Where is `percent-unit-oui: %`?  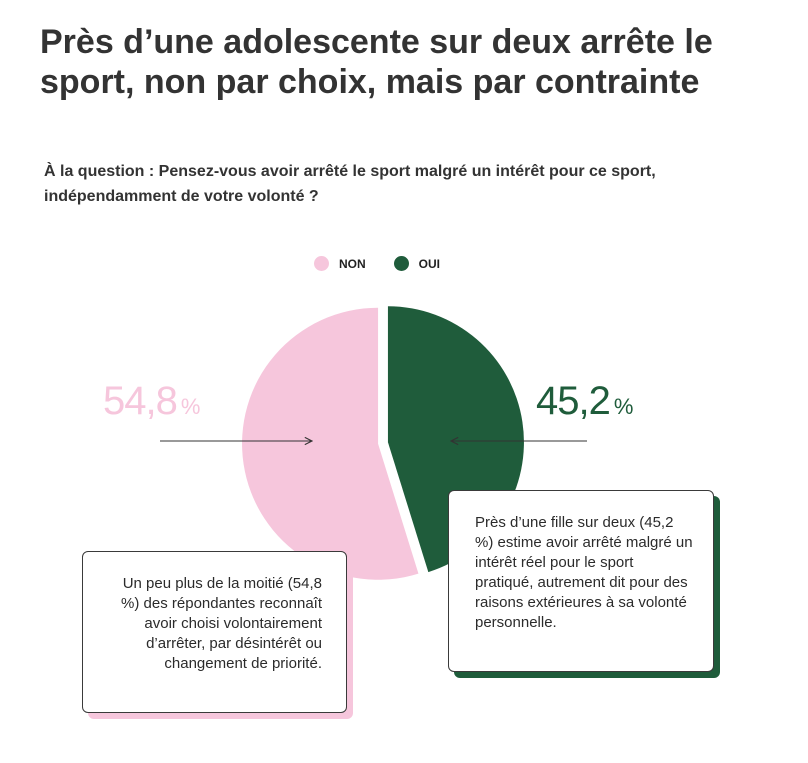 percent-unit-oui: % is located at coordinates (623, 406).